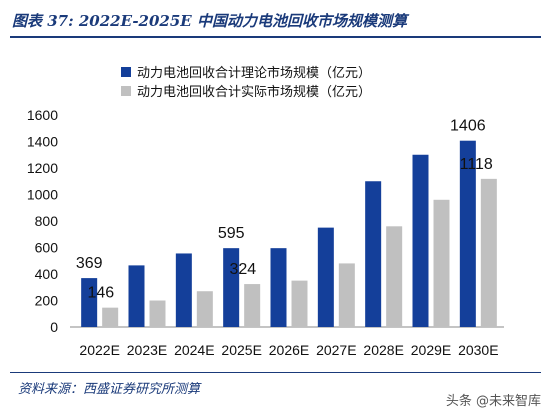 The height and width of the screenshot is (419, 551). I want to click on x-tick-label: 2028E, so click(383, 350).